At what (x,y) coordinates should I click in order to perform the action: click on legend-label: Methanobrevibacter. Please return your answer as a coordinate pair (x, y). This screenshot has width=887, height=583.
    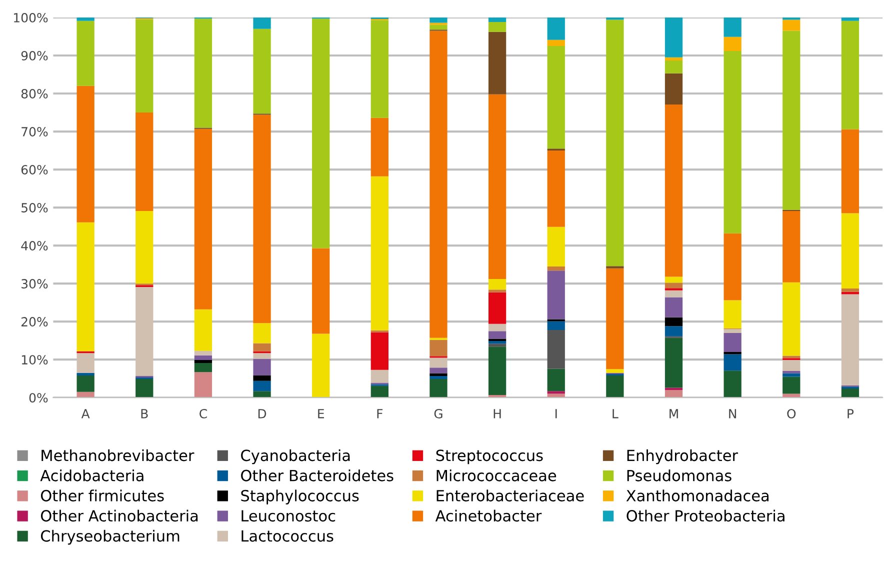
    Looking at the image, I should click on (118, 455).